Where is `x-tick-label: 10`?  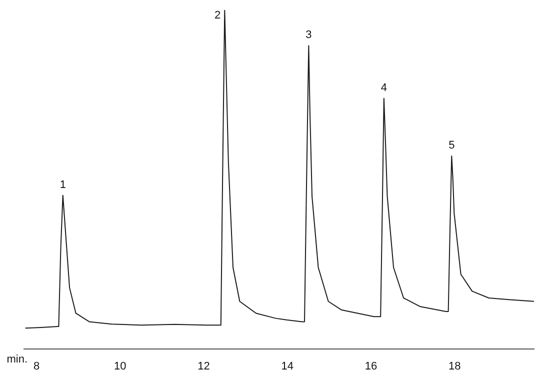 x-tick-label: 10 is located at coordinates (120, 366).